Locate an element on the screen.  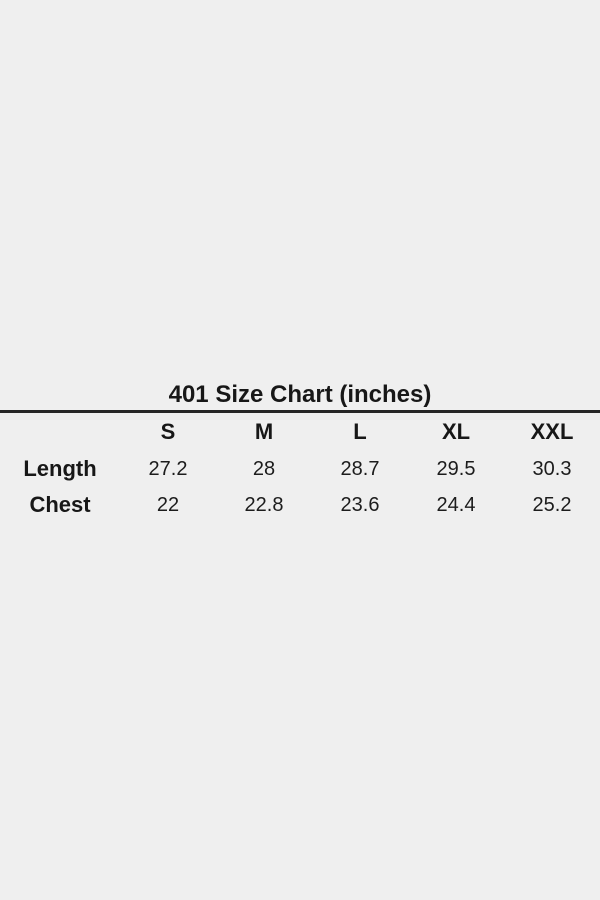
chest-xl-value: 24.4 is located at coordinates (456, 504).